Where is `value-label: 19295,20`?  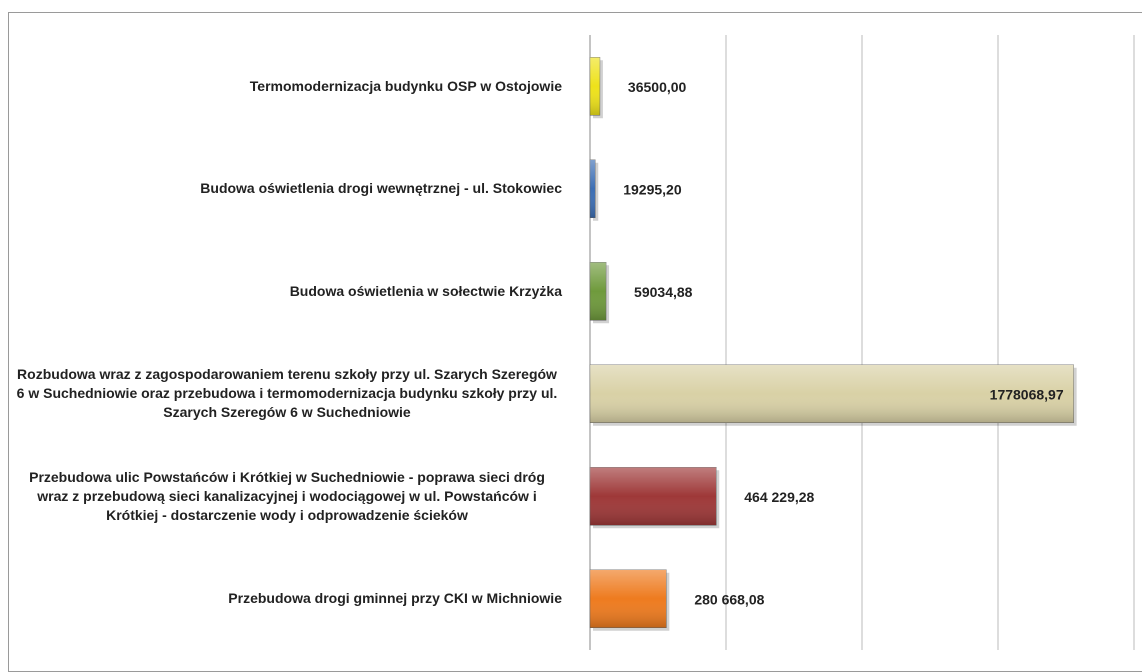
value-label: 19295,20 is located at coordinates (652, 189).